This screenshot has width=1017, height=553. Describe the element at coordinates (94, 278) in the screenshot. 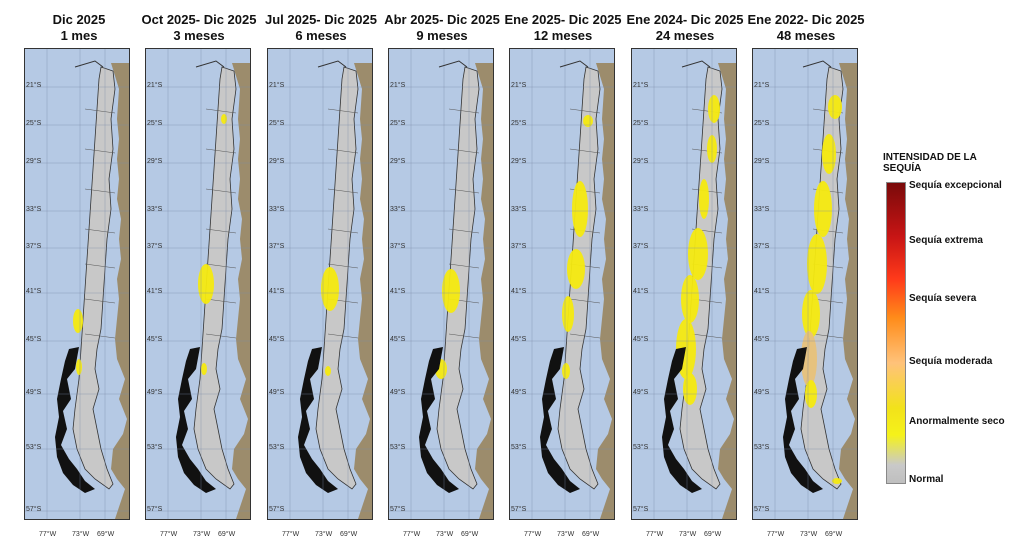

I see `chile-territory` at that location.